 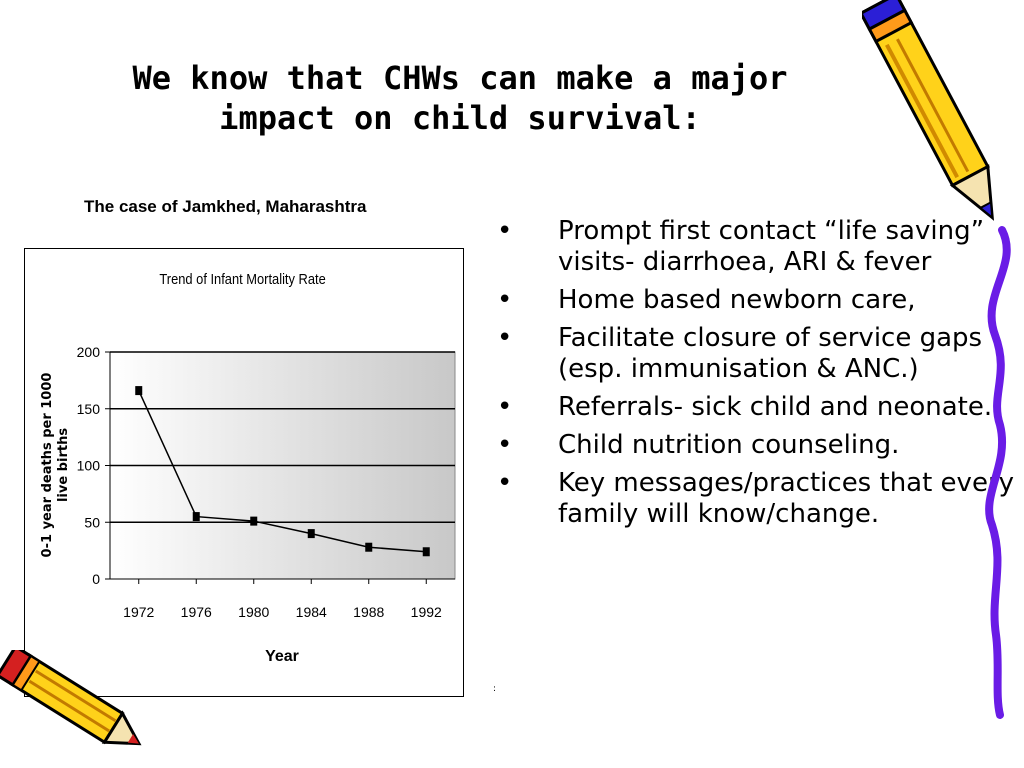 I want to click on y-tick-label: 100, so click(x=89, y=466).